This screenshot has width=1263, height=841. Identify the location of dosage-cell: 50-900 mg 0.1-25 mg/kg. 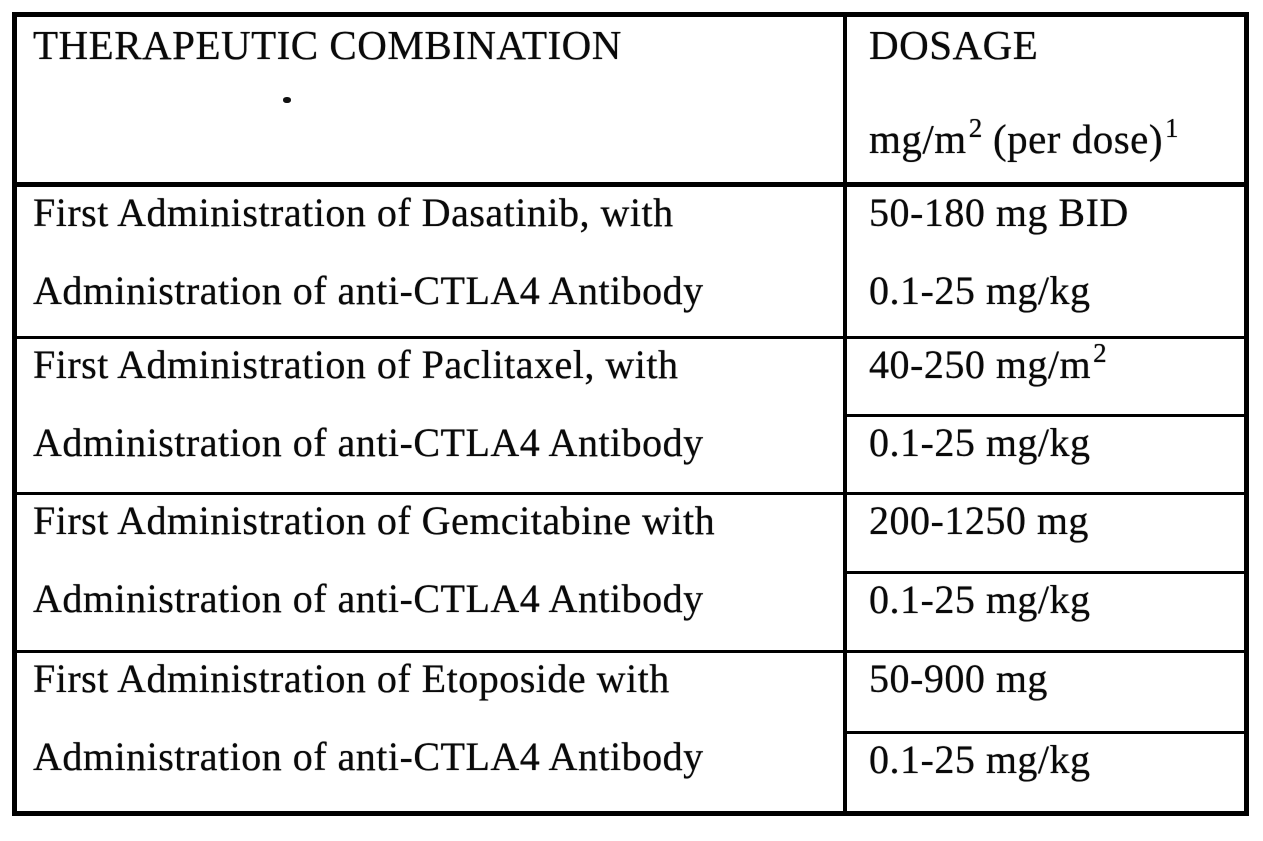
(1045, 732).